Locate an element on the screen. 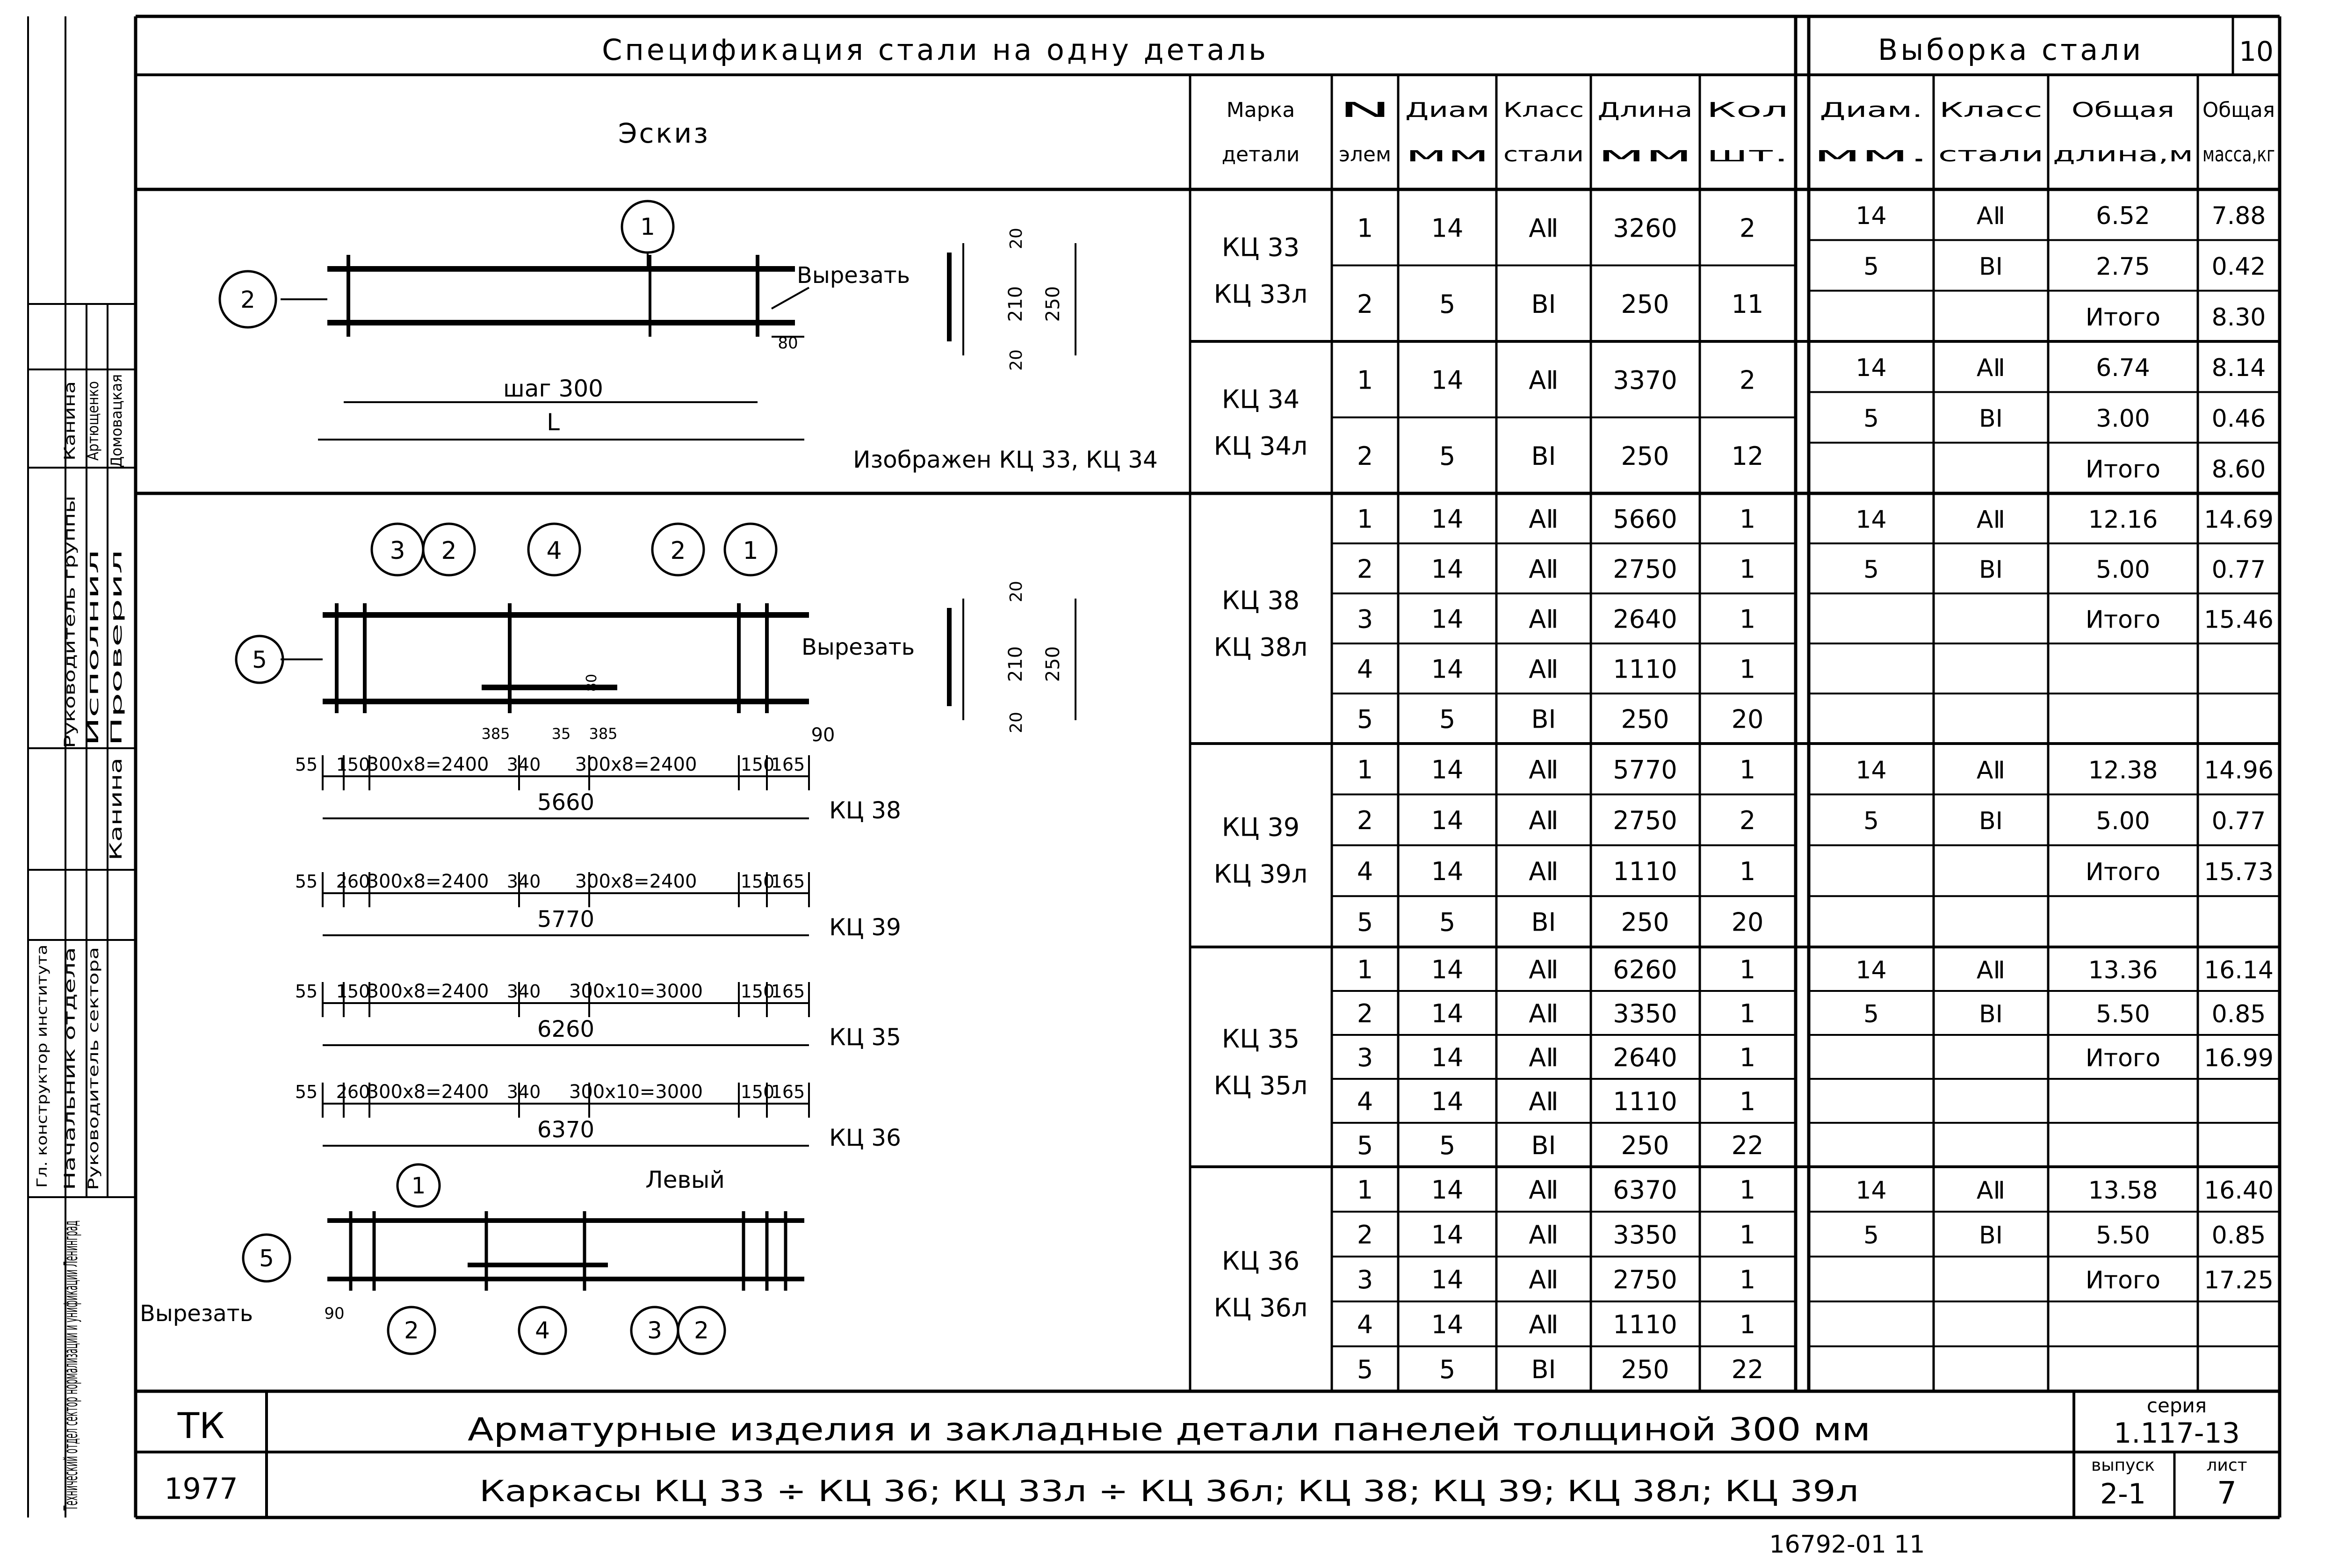 The height and width of the screenshot is (1568, 2325). selection-cell: 3.00 is located at coordinates (2123, 419).